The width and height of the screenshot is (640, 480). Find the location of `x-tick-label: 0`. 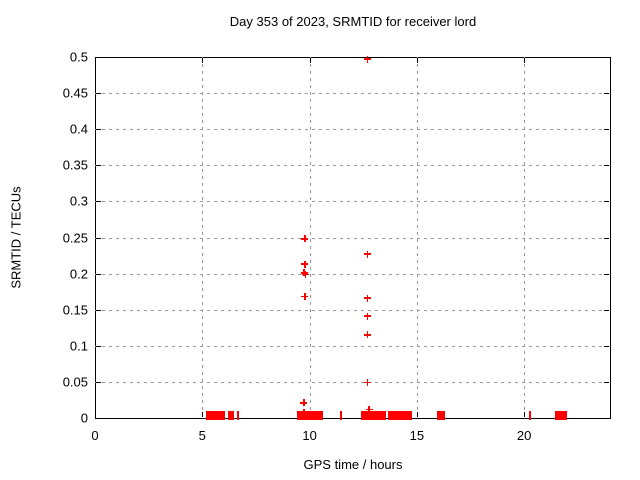

x-tick-label: 0 is located at coordinates (95, 435).